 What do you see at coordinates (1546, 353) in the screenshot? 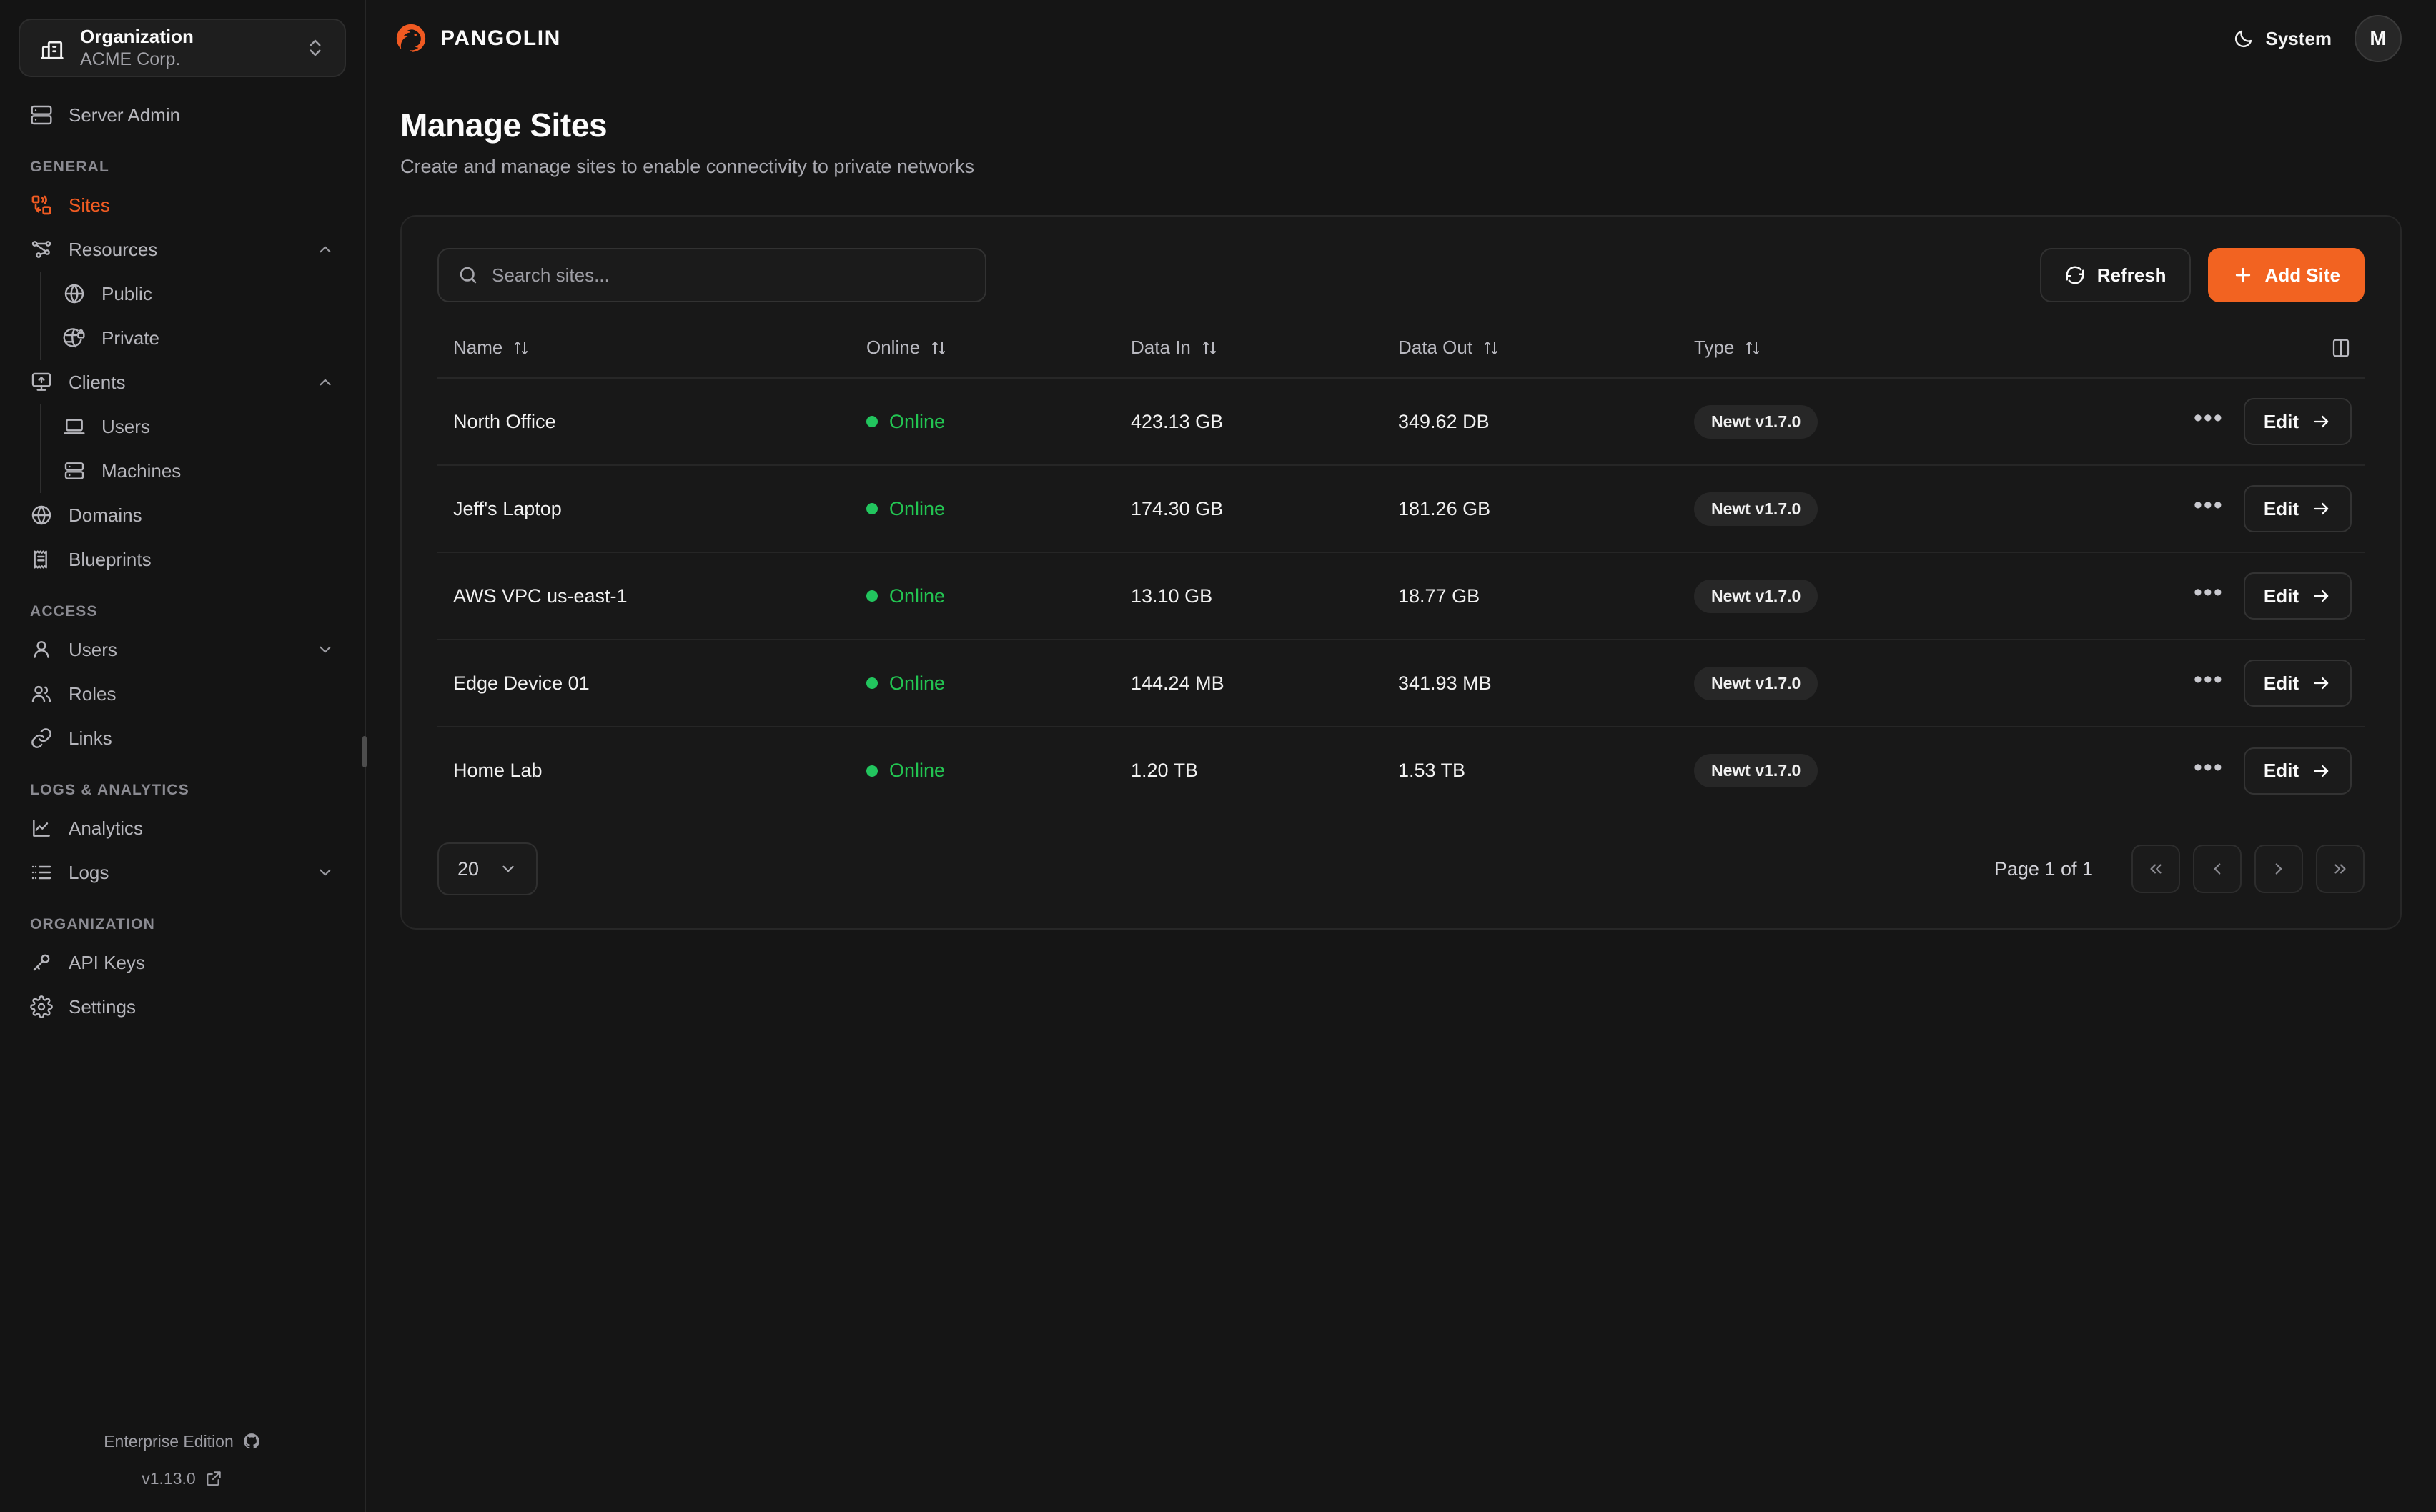
I see `column-header-data-out: Data Out` at bounding box center [1546, 353].